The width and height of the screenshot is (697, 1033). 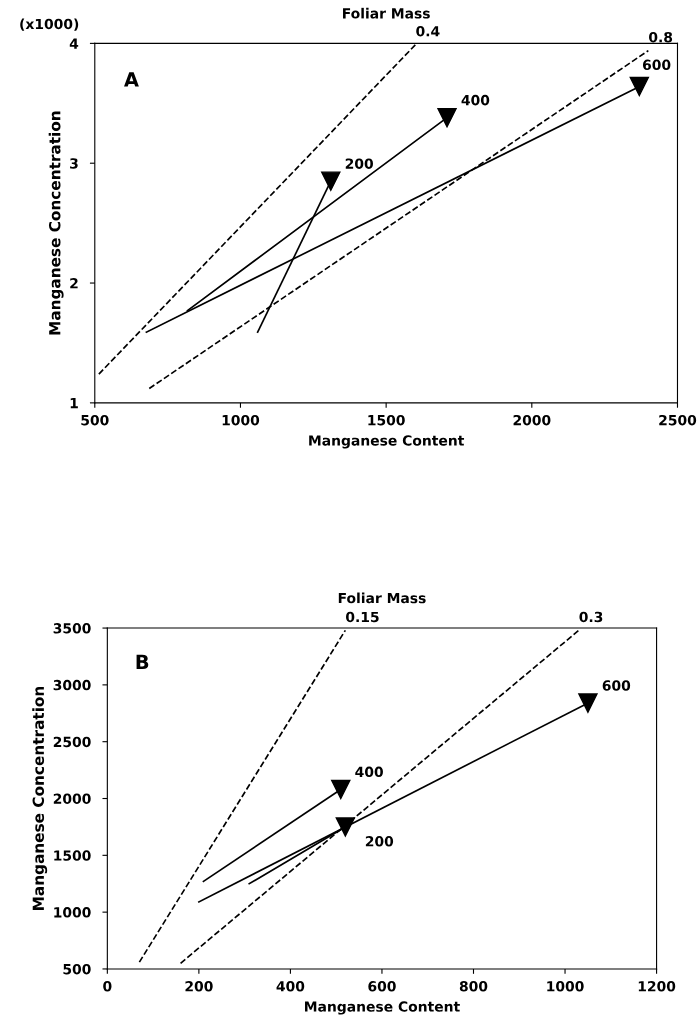 What do you see at coordinates (428, 31) in the screenshot?
I see `annotation: 0.4` at bounding box center [428, 31].